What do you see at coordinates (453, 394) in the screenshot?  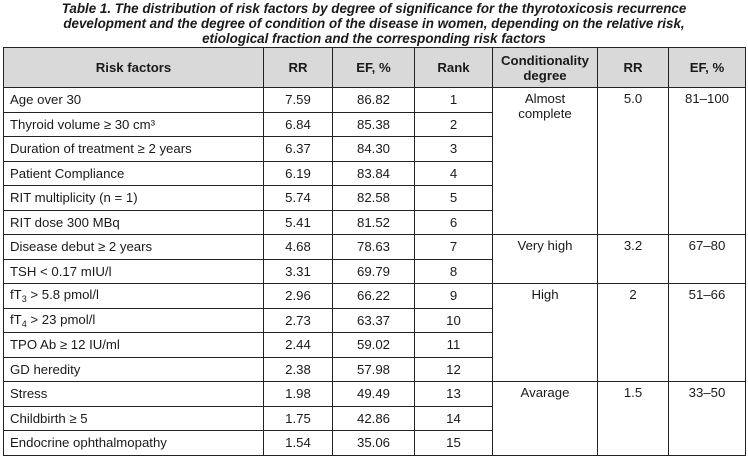 I see `rank-cell: 13` at bounding box center [453, 394].